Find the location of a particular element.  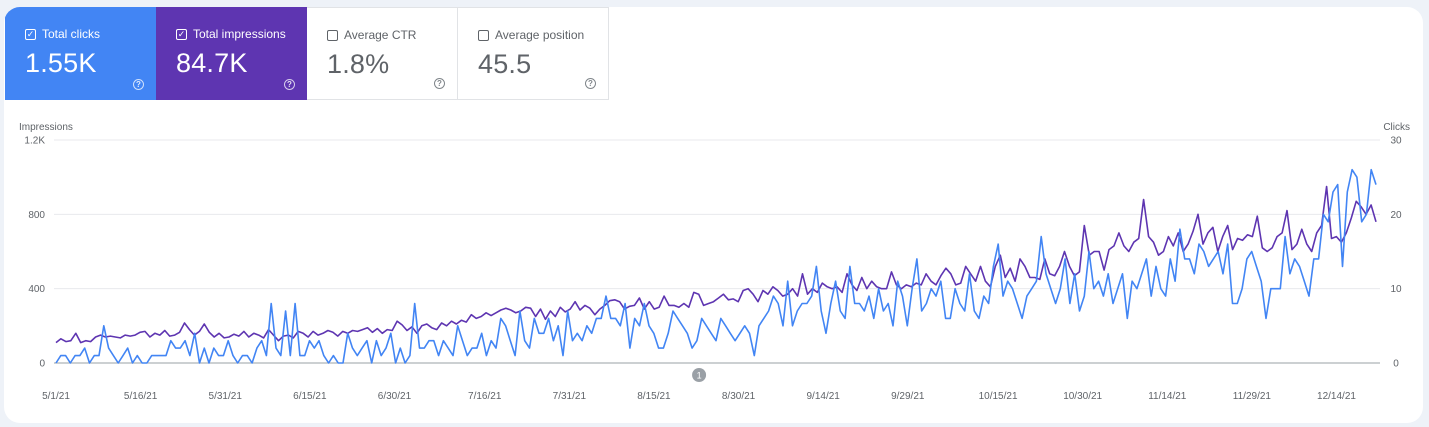

x-axis-tick-label: 7/31/21 is located at coordinates (570, 396).